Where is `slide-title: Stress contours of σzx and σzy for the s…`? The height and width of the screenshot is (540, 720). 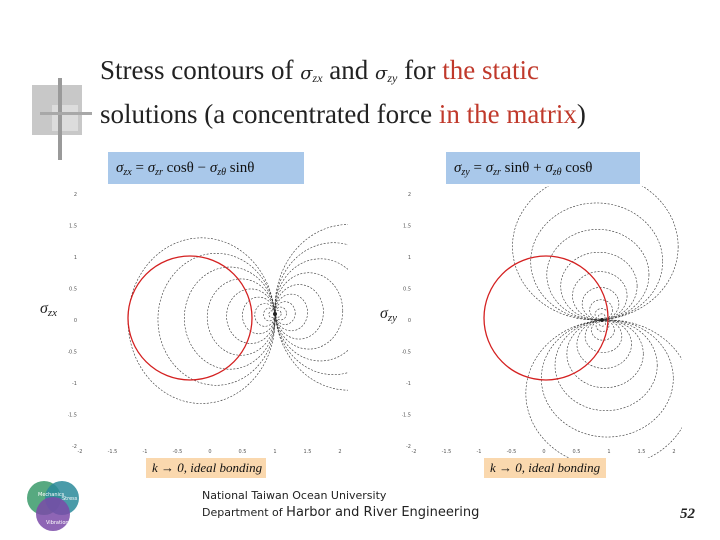
slide-title: Stress contours of σzx and σzy for the s… is located at coordinates (343, 92).